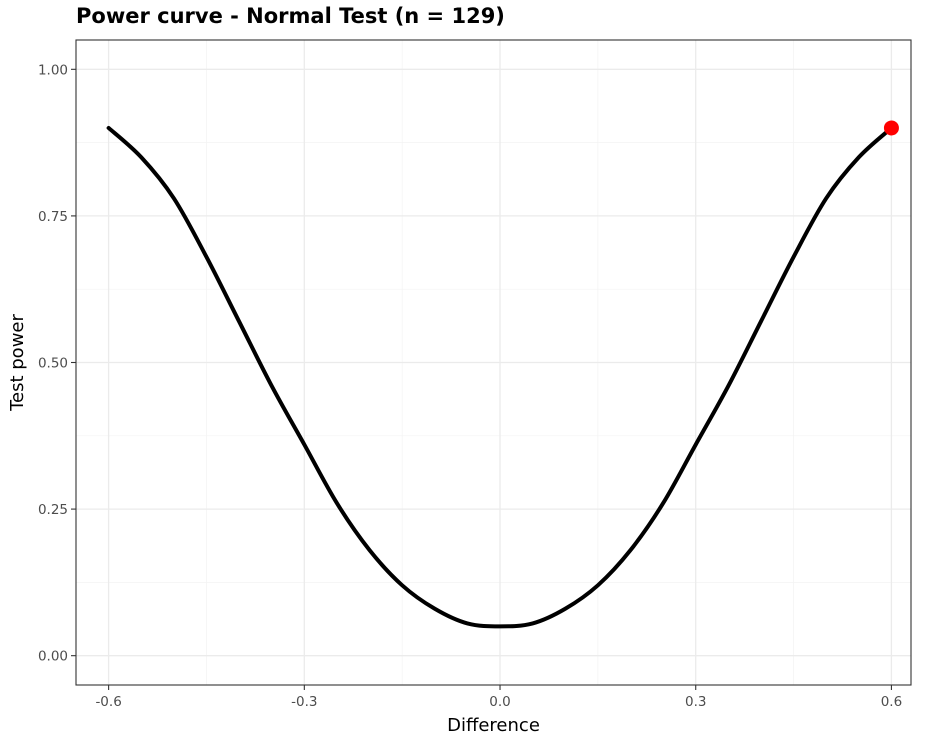  What do you see at coordinates (53, 657) in the screenshot?
I see `y-tick-label: 0.00` at bounding box center [53, 657].